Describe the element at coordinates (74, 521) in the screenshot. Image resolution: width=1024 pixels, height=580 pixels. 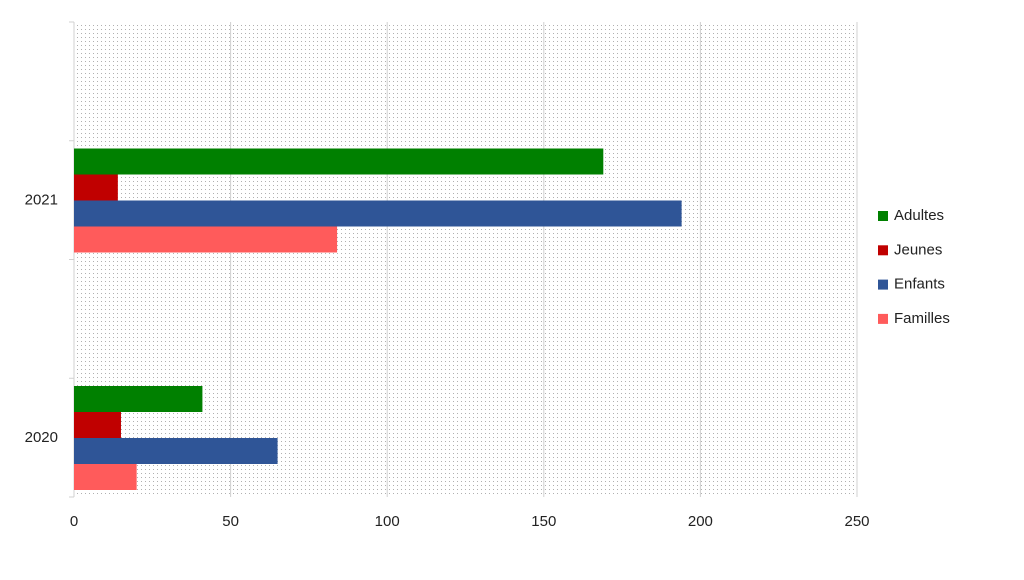
I see `x-tick-label: 0` at that location.